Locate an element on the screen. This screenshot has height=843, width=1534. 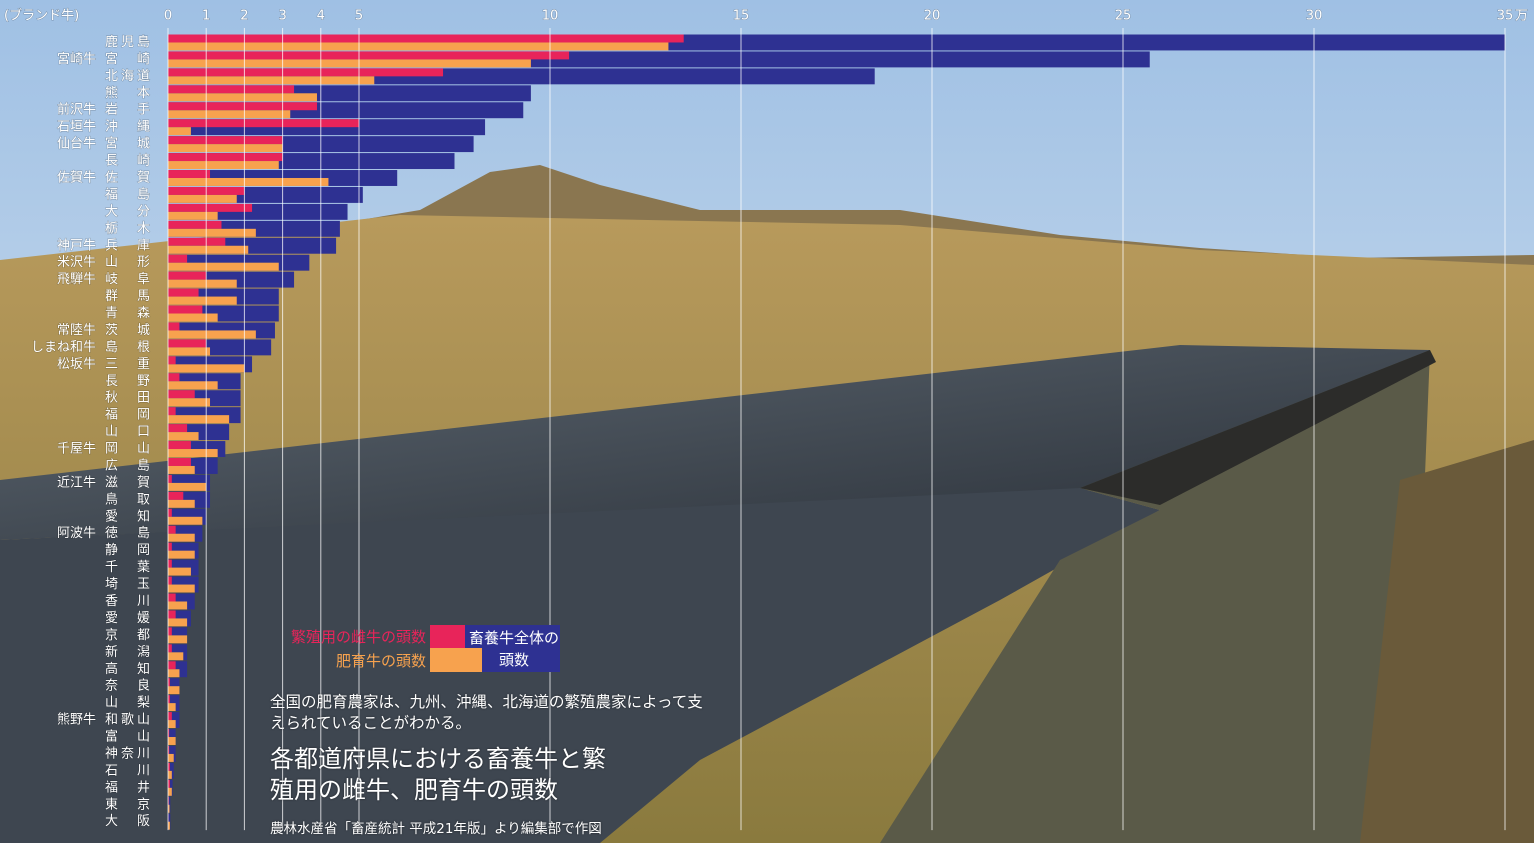
x-tick-label: 15 is located at coordinates (741, 16).